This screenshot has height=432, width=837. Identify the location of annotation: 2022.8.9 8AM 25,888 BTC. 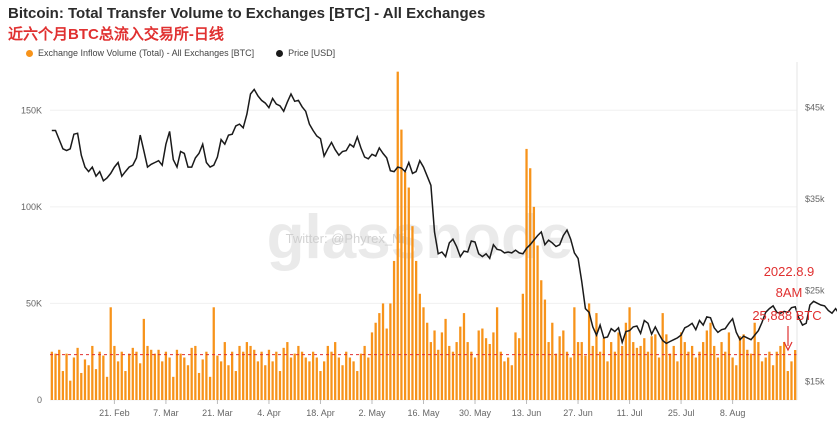
(787, 308).